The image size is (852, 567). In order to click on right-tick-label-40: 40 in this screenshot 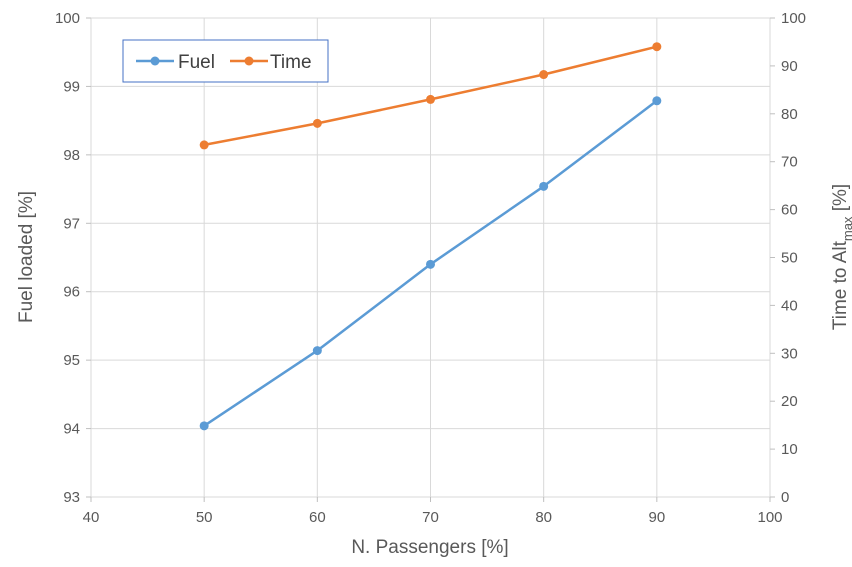, I will do `click(789, 305)`.